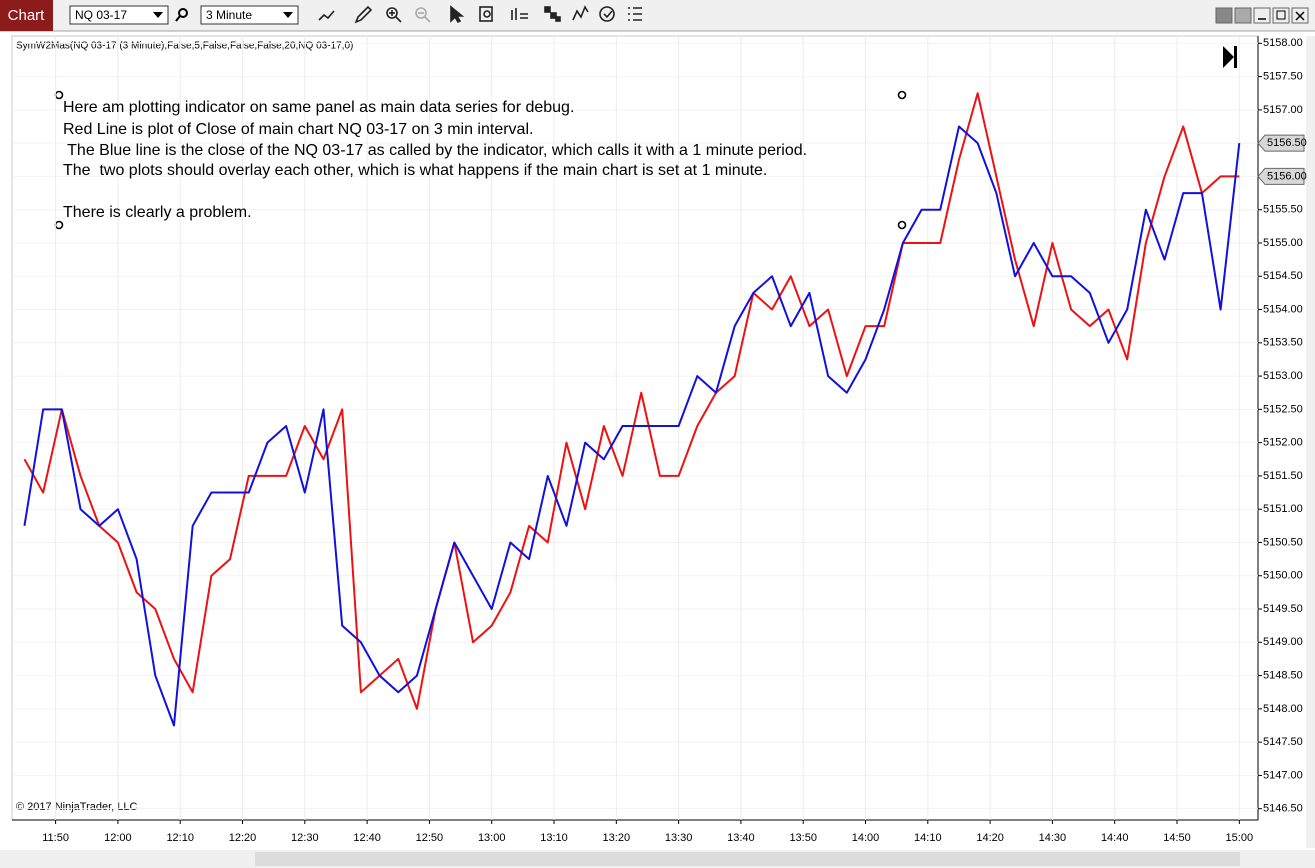  Describe the element at coordinates (1283, 376) in the screenshot. I see `y-tick-label: 5153.00` at that location.